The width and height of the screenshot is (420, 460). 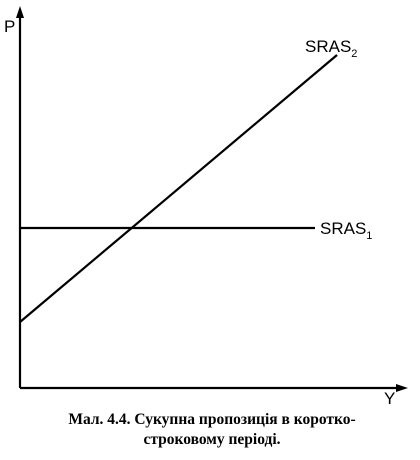 What do you see at coordinates (211, 419) in the screenshot?
I see `caption-line: Мал. 4.4. Сукупна пропозиція в коротко-` at bounding box center [211, 419].